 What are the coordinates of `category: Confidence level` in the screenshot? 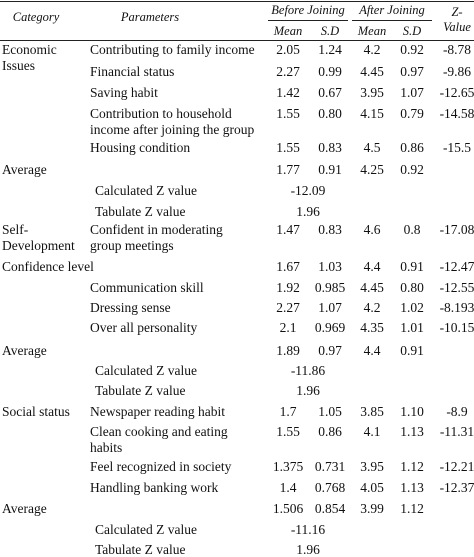 It's located at (48, 266).